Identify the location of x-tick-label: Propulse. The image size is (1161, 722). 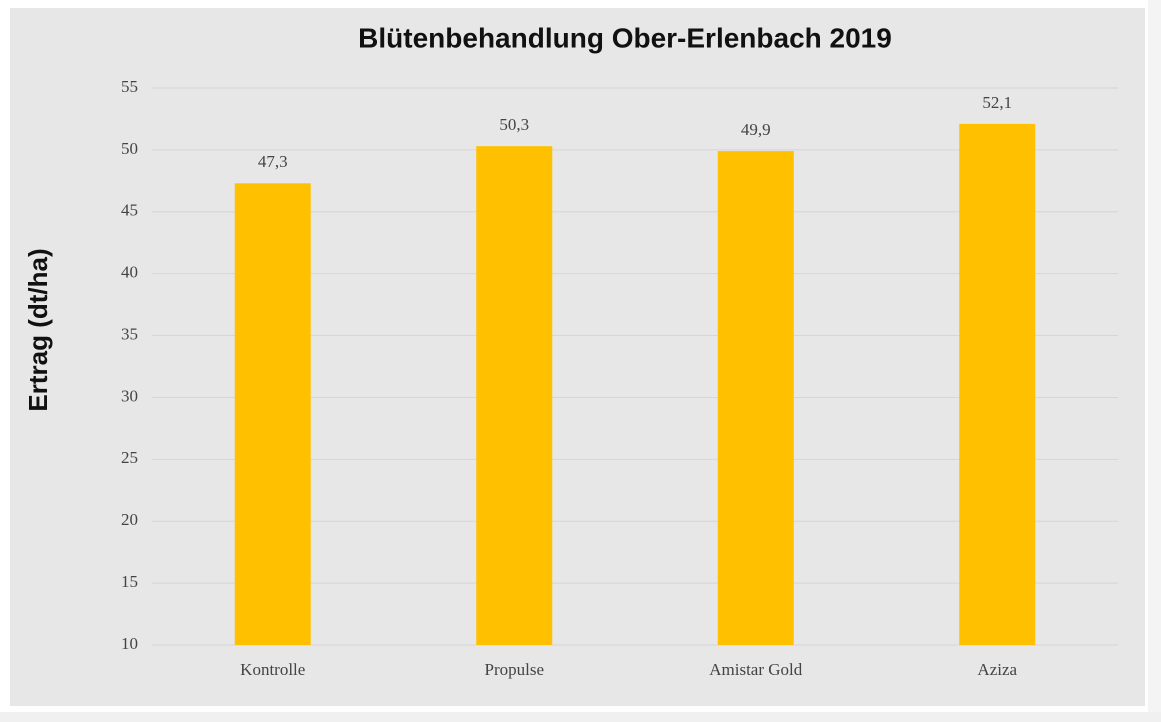
(515, 669).